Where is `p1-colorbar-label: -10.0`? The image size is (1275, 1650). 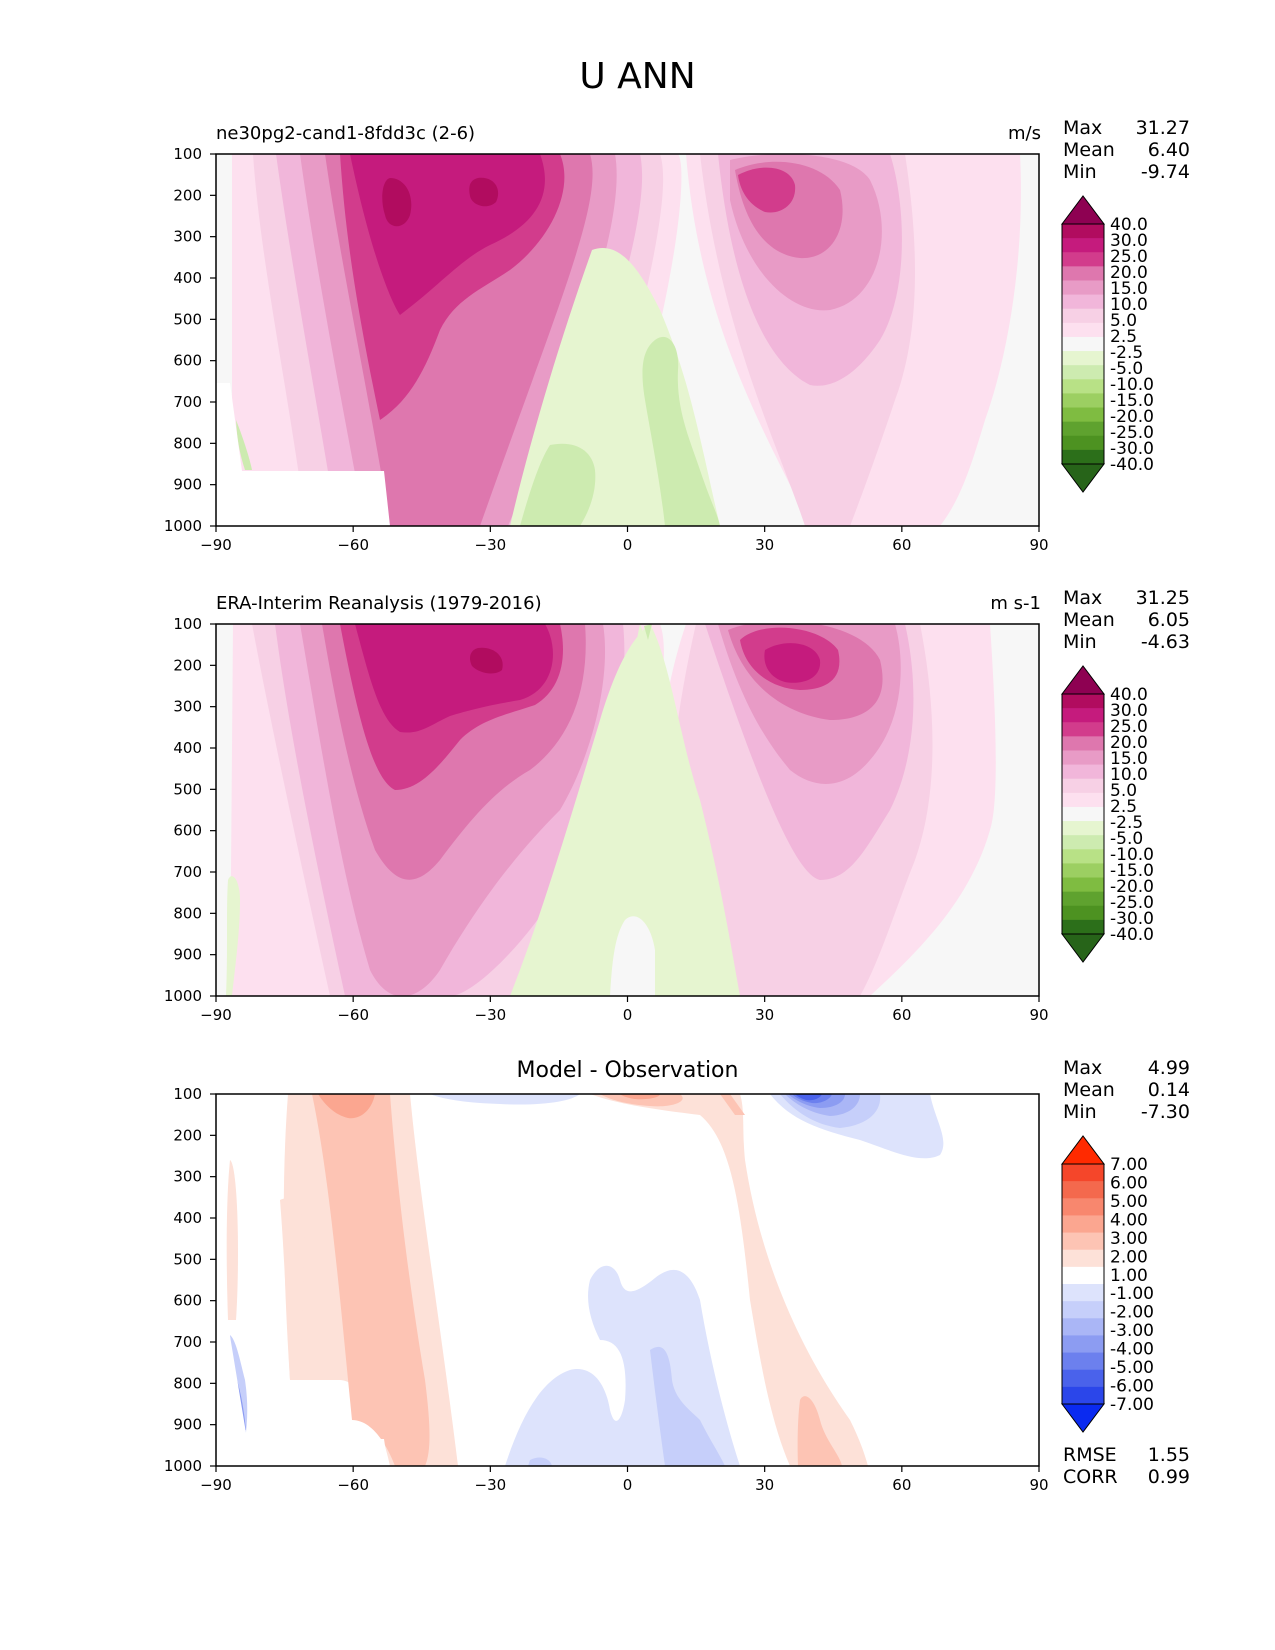
p1-colorbar-label: -10.0 is located at coordinates (1132, 385).